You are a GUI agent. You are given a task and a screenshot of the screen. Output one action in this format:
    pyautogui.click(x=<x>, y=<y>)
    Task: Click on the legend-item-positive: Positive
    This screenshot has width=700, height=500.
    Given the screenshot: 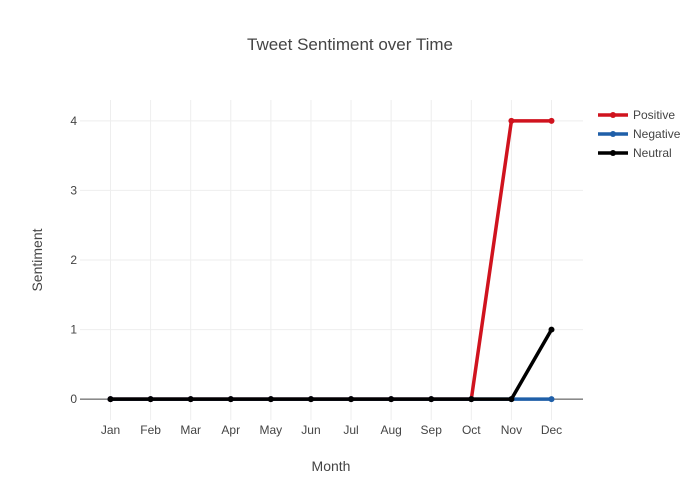 What is the action you would take?
    pyautogui.click(x=636, y=115)
    